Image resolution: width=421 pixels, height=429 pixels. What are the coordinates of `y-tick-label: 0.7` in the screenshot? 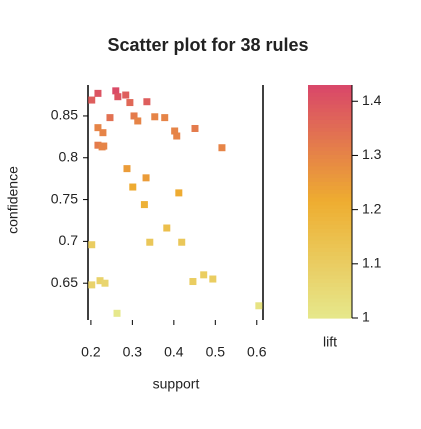 It's located at (69, 240).